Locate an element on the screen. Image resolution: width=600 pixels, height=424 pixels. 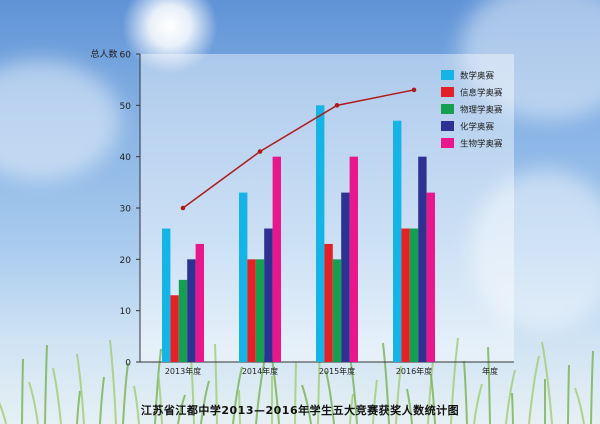
y-tick-label: 20 is located at coordinates (126, 261).